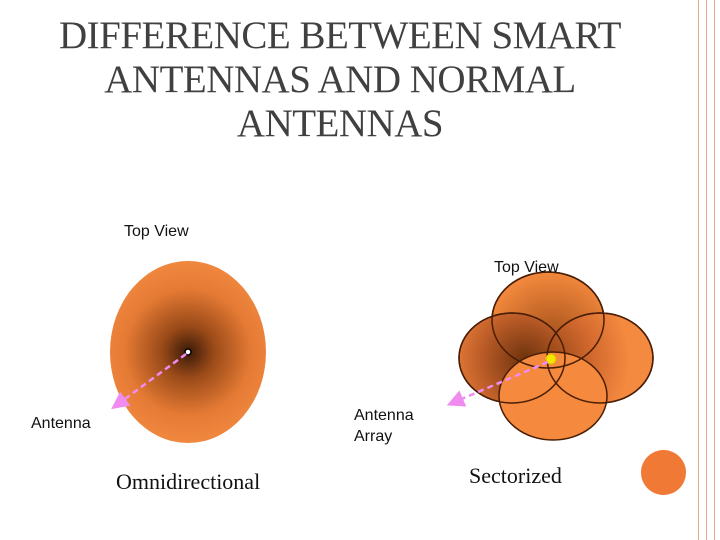  What do you see at coordinates (373, 436) in the screenshot?
I see `antenna-array-label-line2: Array` at bounding box center [373, 436].